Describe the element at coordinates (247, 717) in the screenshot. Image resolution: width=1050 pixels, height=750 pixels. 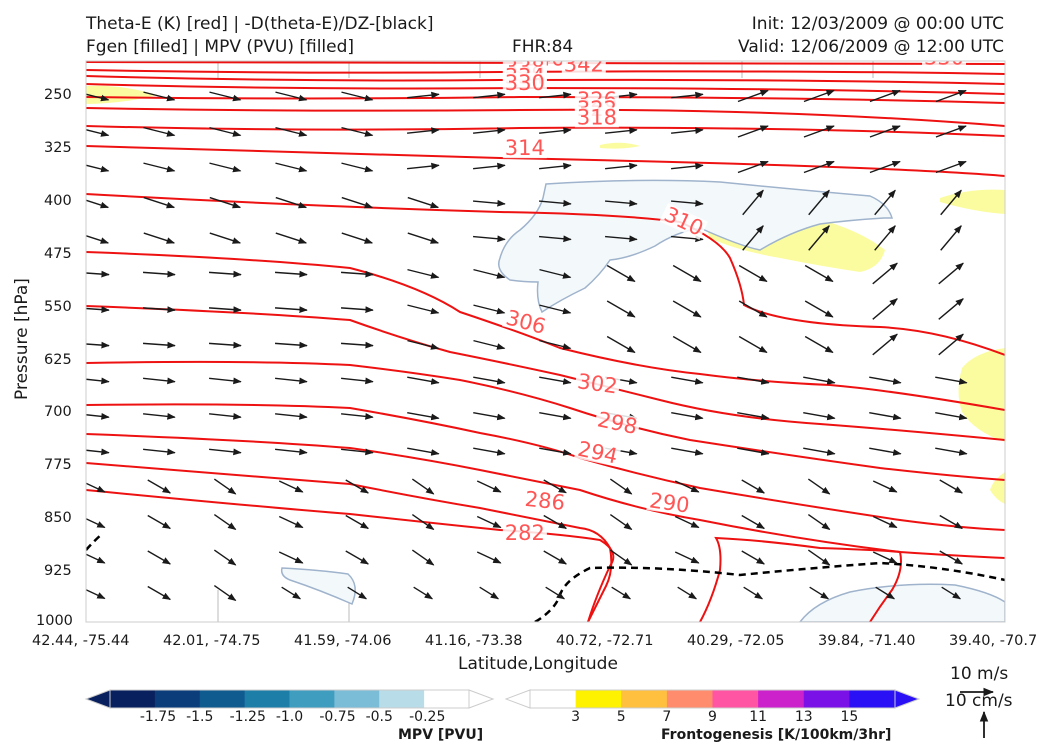
I see `mpv-ticks-label-2: -1.25` at that location.